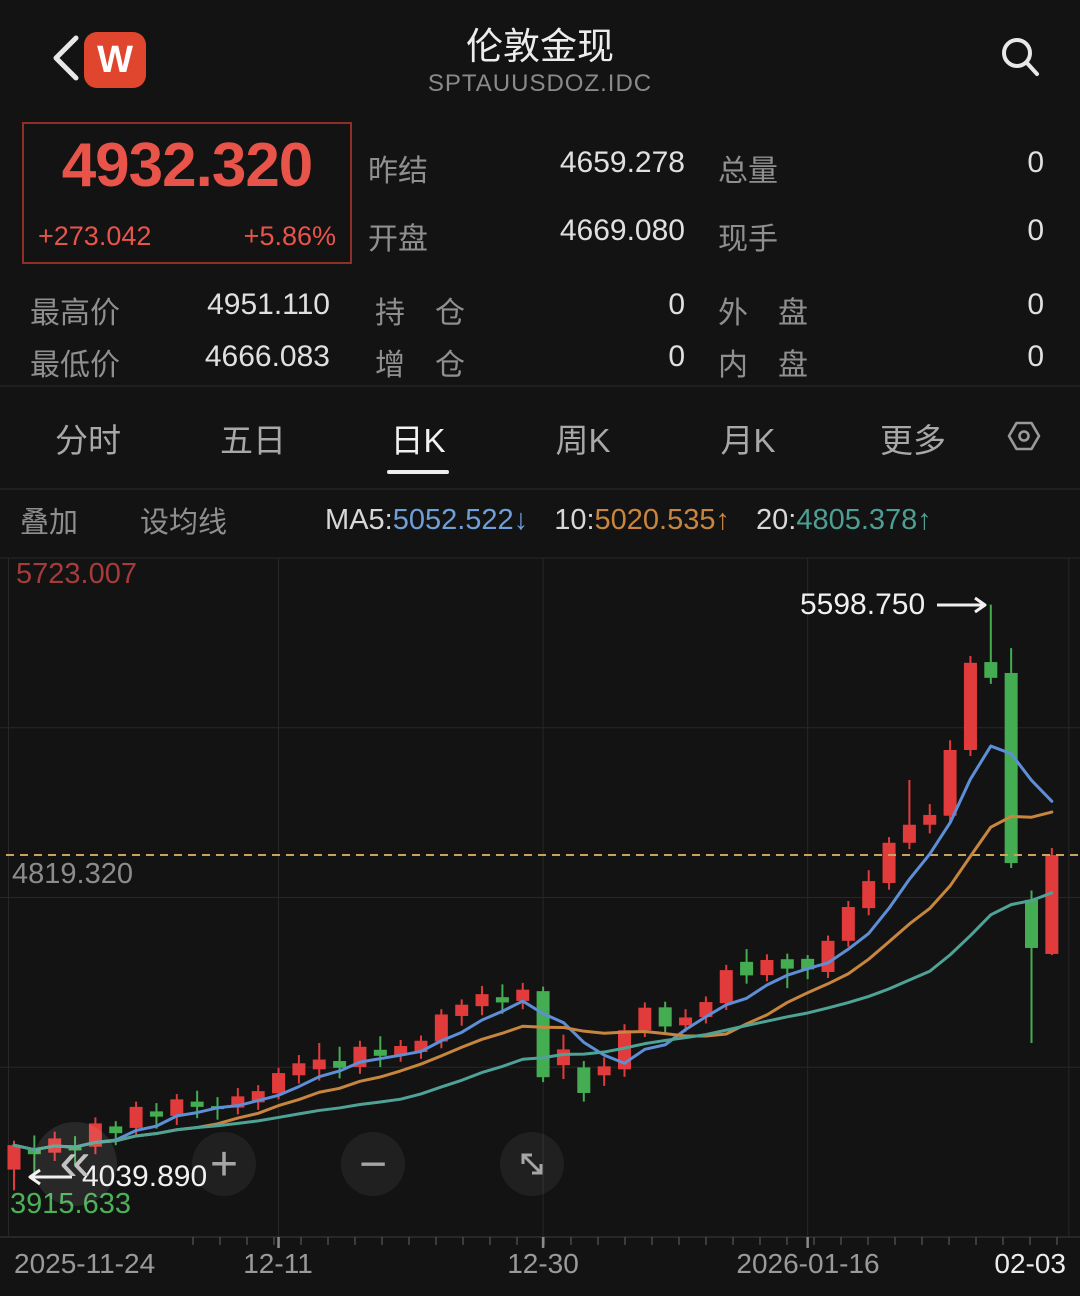 This screenshot has height=1296, width=1080. Describe the element at coordinates (420, 365) in the screenshot. I see `oi-change-label: 增 仓` at that location.